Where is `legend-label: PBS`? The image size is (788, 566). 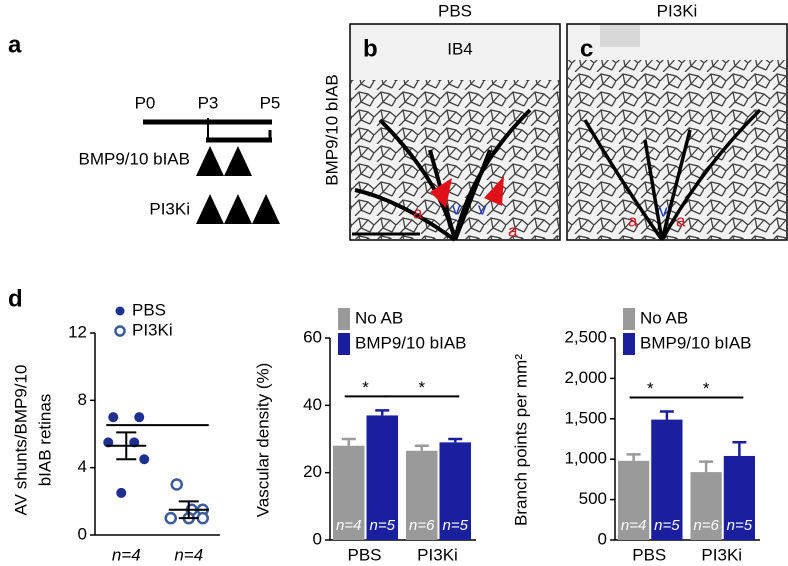
legend-label: PBS is located at coordinates (149, 309).